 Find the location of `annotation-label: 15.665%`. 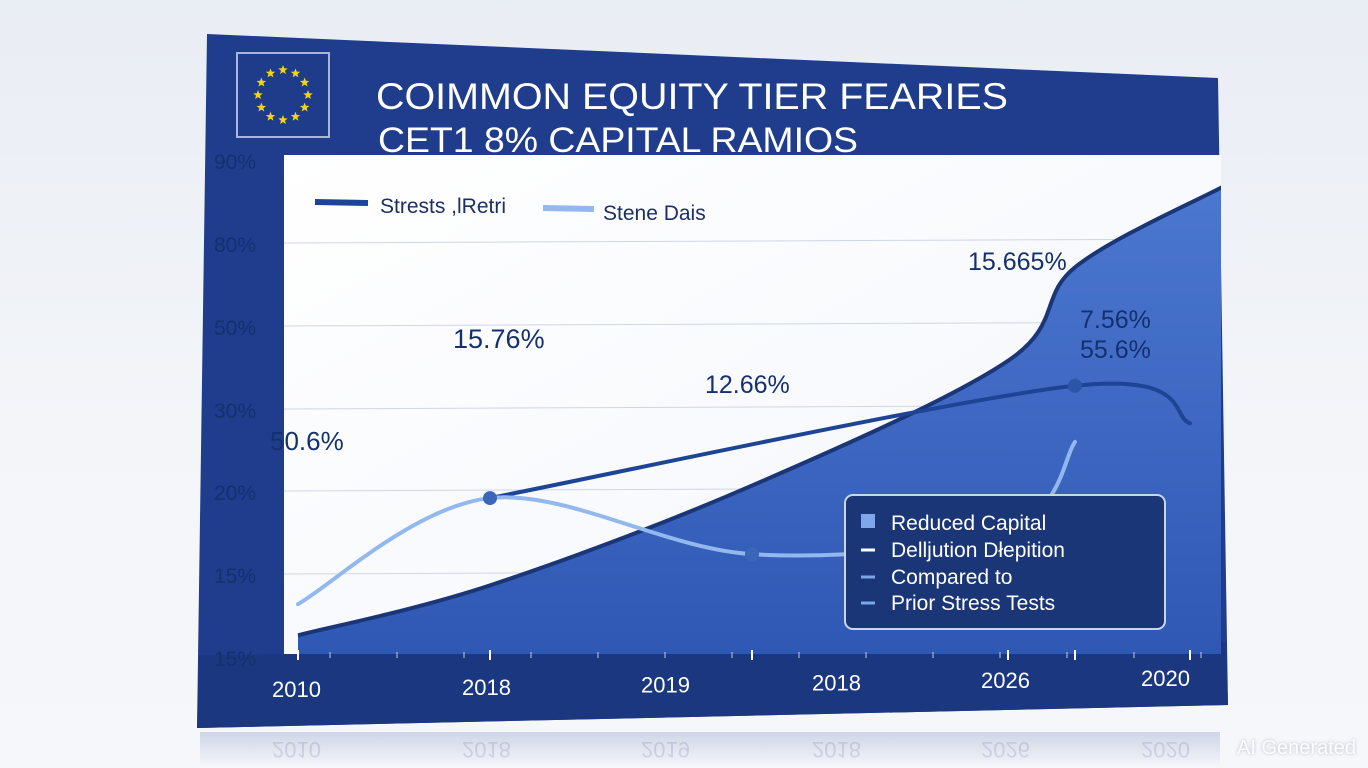

annotation-label: 15.665% is located at coordinates (1017, 262).